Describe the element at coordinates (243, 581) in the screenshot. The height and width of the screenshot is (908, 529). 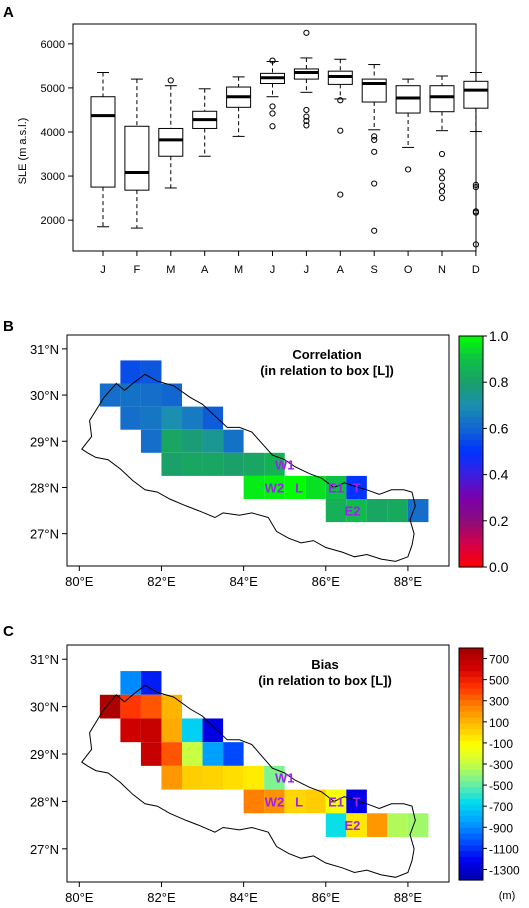
I see `x-tick-label: 84°E` at that location.